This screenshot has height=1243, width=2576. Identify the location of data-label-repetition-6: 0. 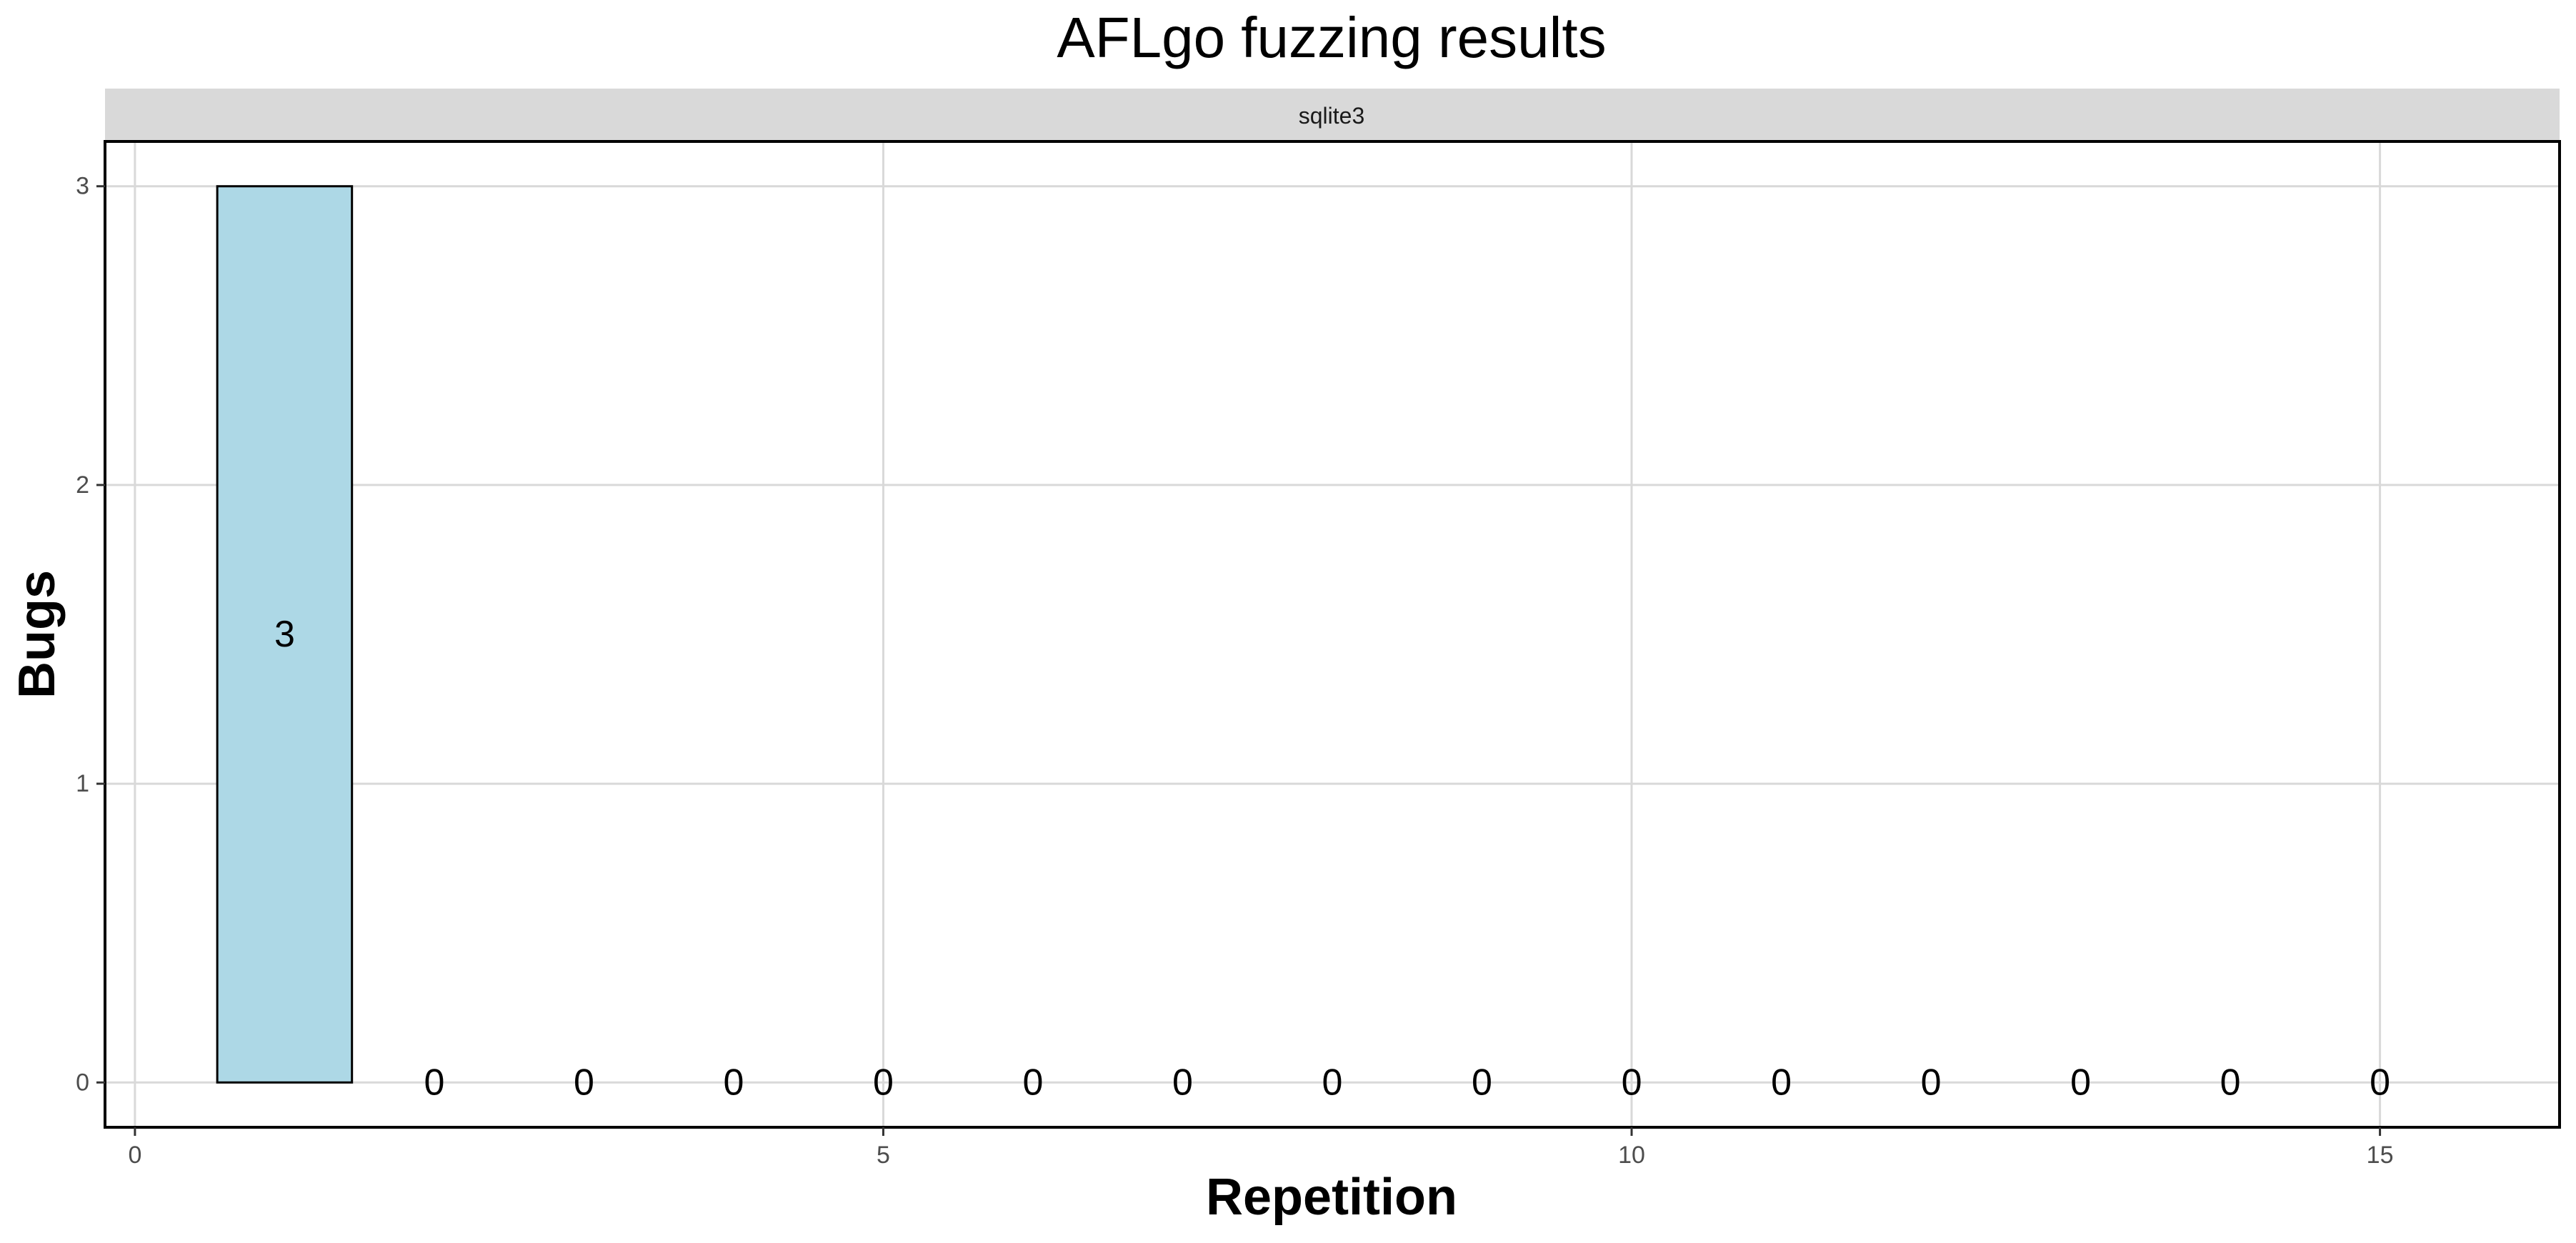
(1033, 1082).